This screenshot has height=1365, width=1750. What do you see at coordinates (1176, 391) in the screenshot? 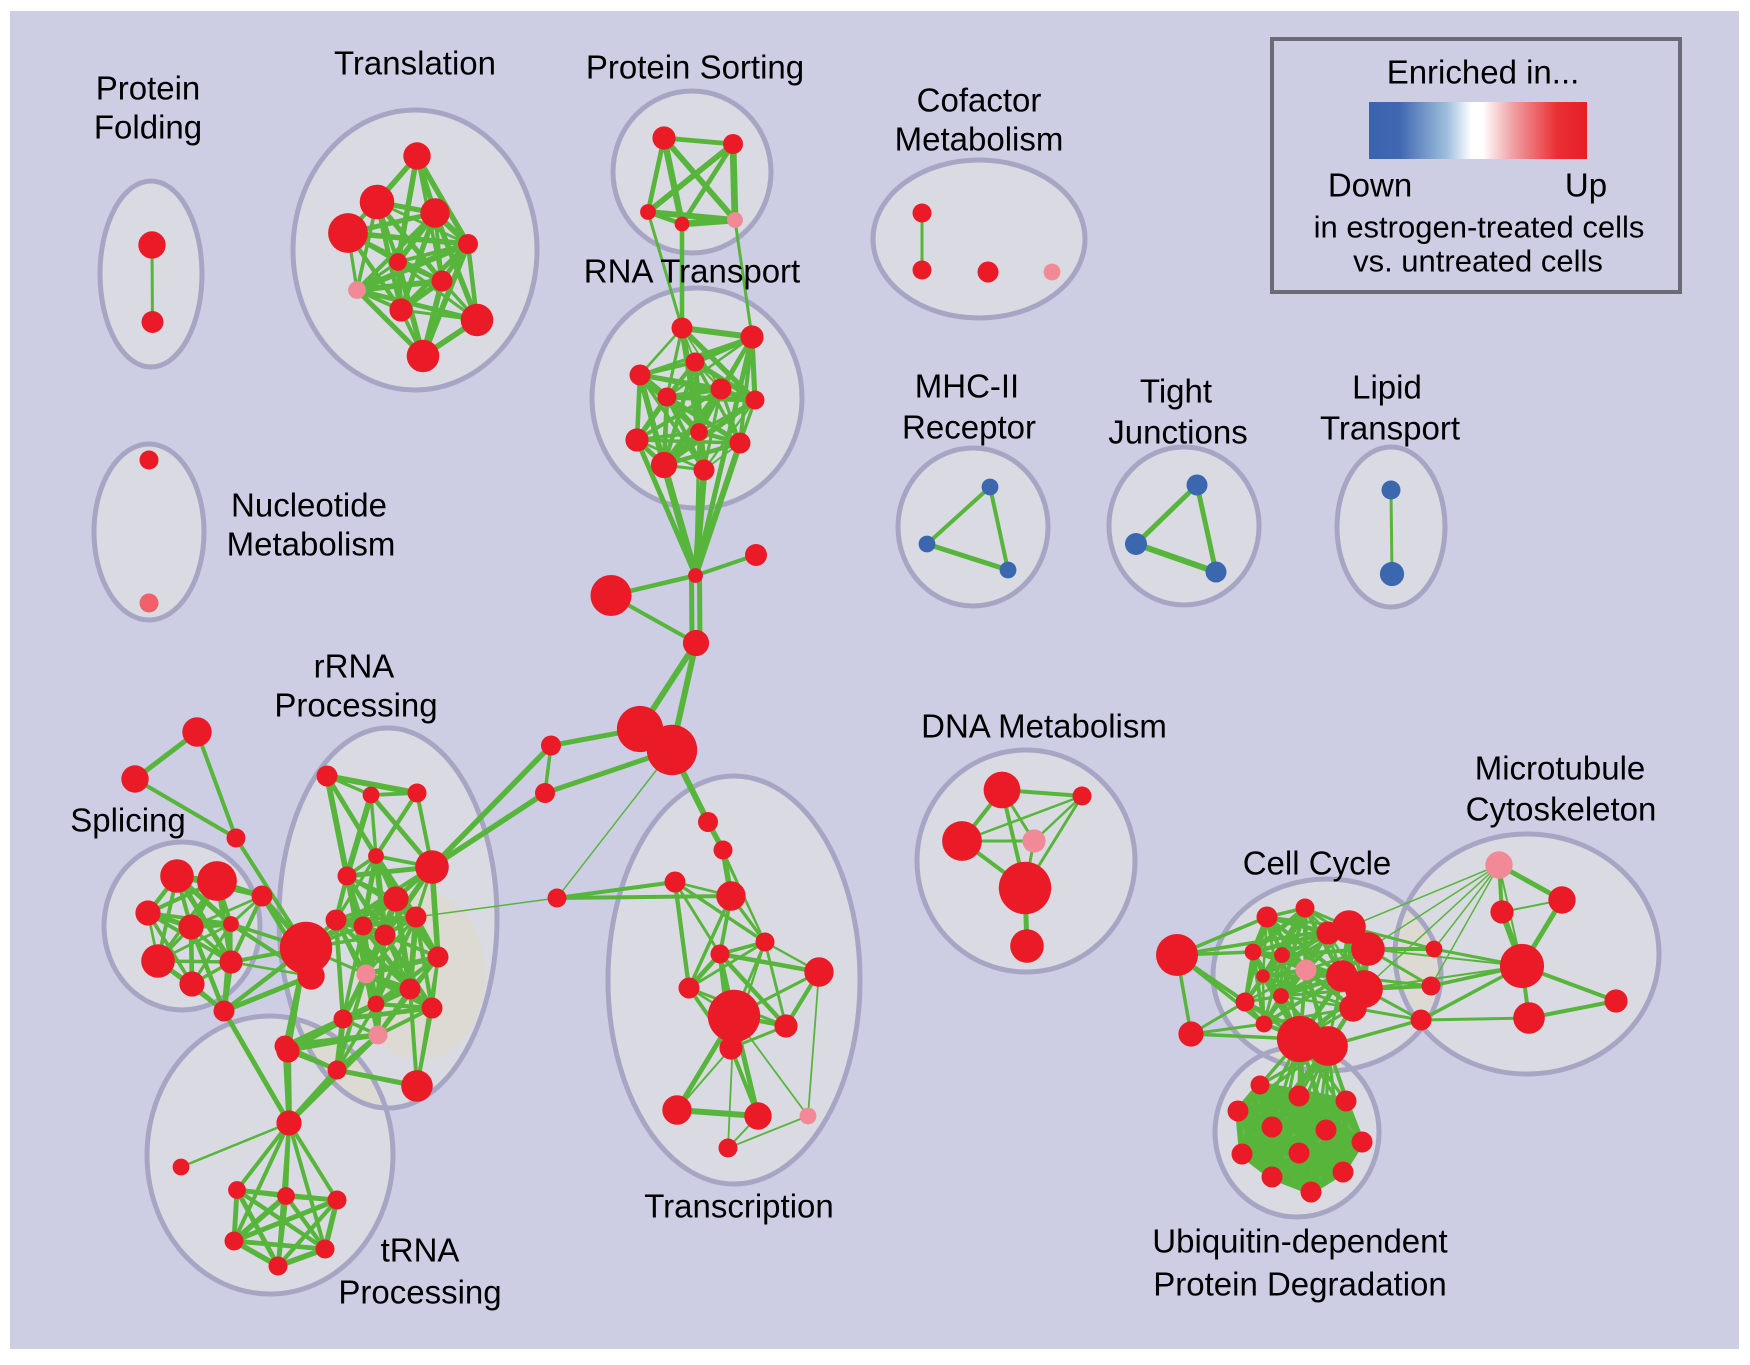
I see `svg-text: Tight` at bounding box center [1176, 391].